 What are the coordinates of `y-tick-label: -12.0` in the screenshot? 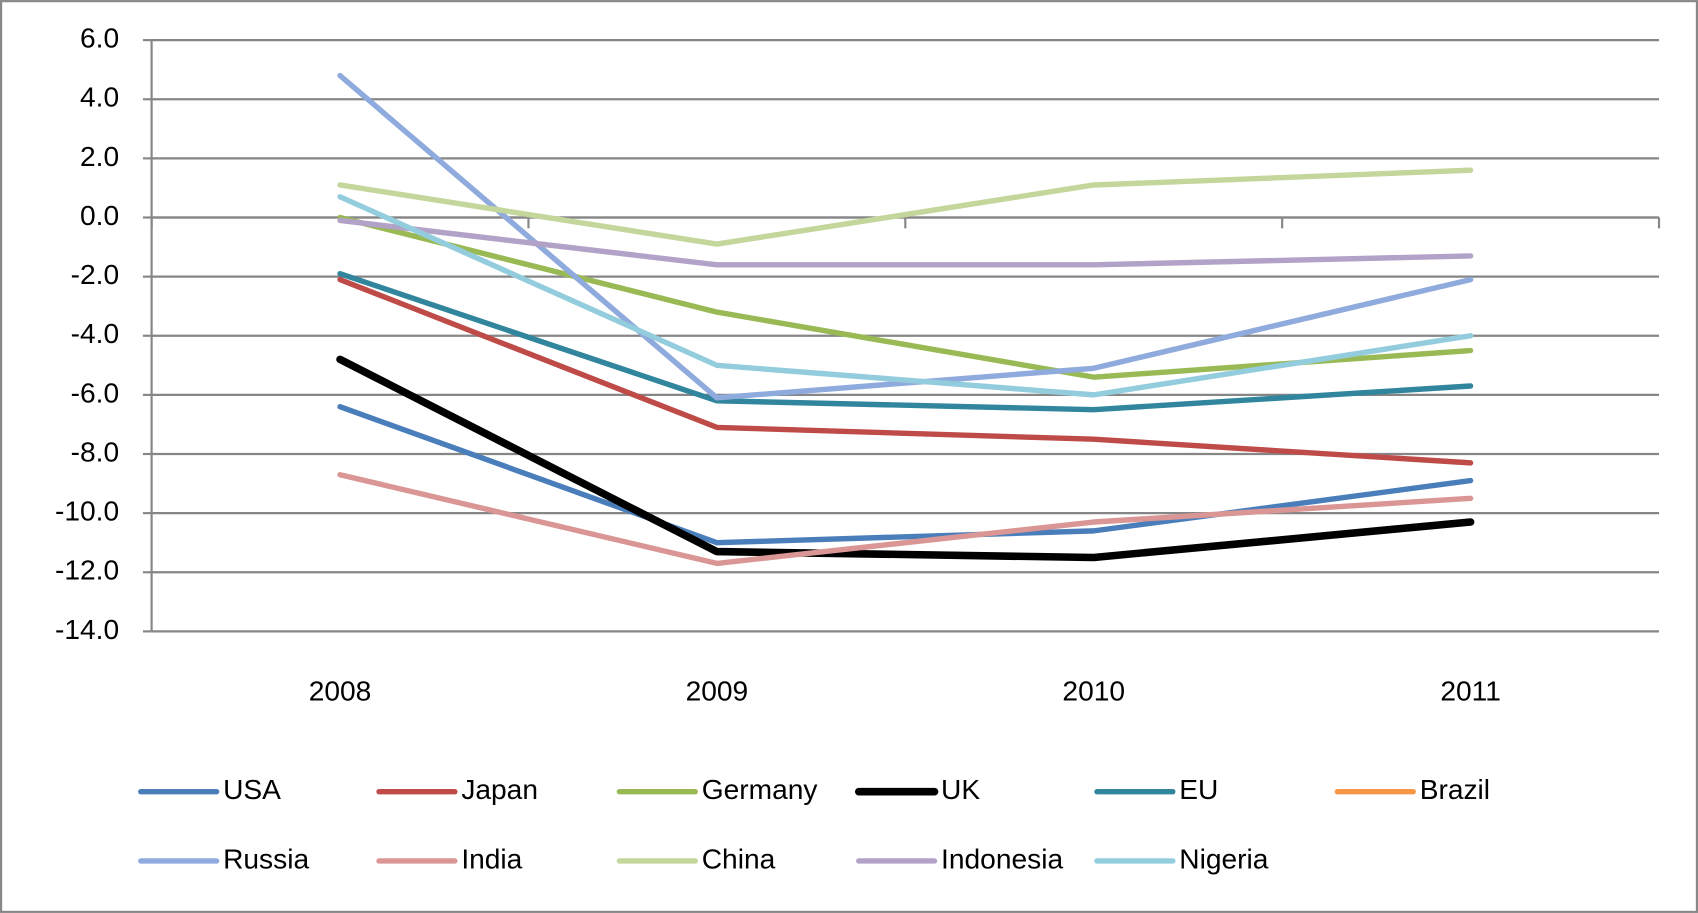 It's located at (87, 570).